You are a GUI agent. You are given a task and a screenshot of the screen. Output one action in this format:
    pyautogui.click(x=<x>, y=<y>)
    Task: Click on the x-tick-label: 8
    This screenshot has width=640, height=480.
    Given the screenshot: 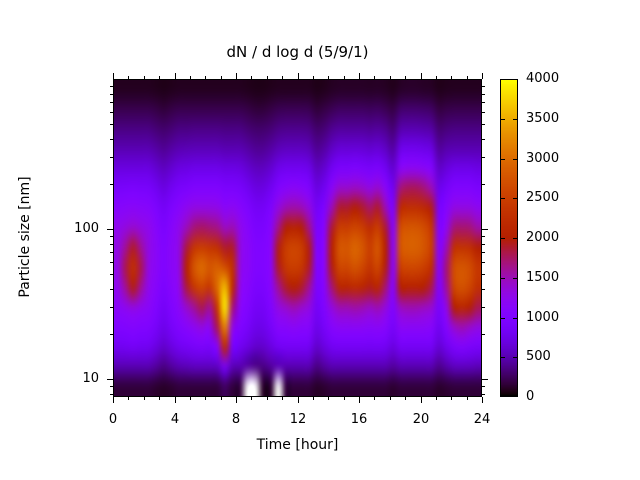 What is the action you would take?
    pyautogui.click(x=236, y=419)
    